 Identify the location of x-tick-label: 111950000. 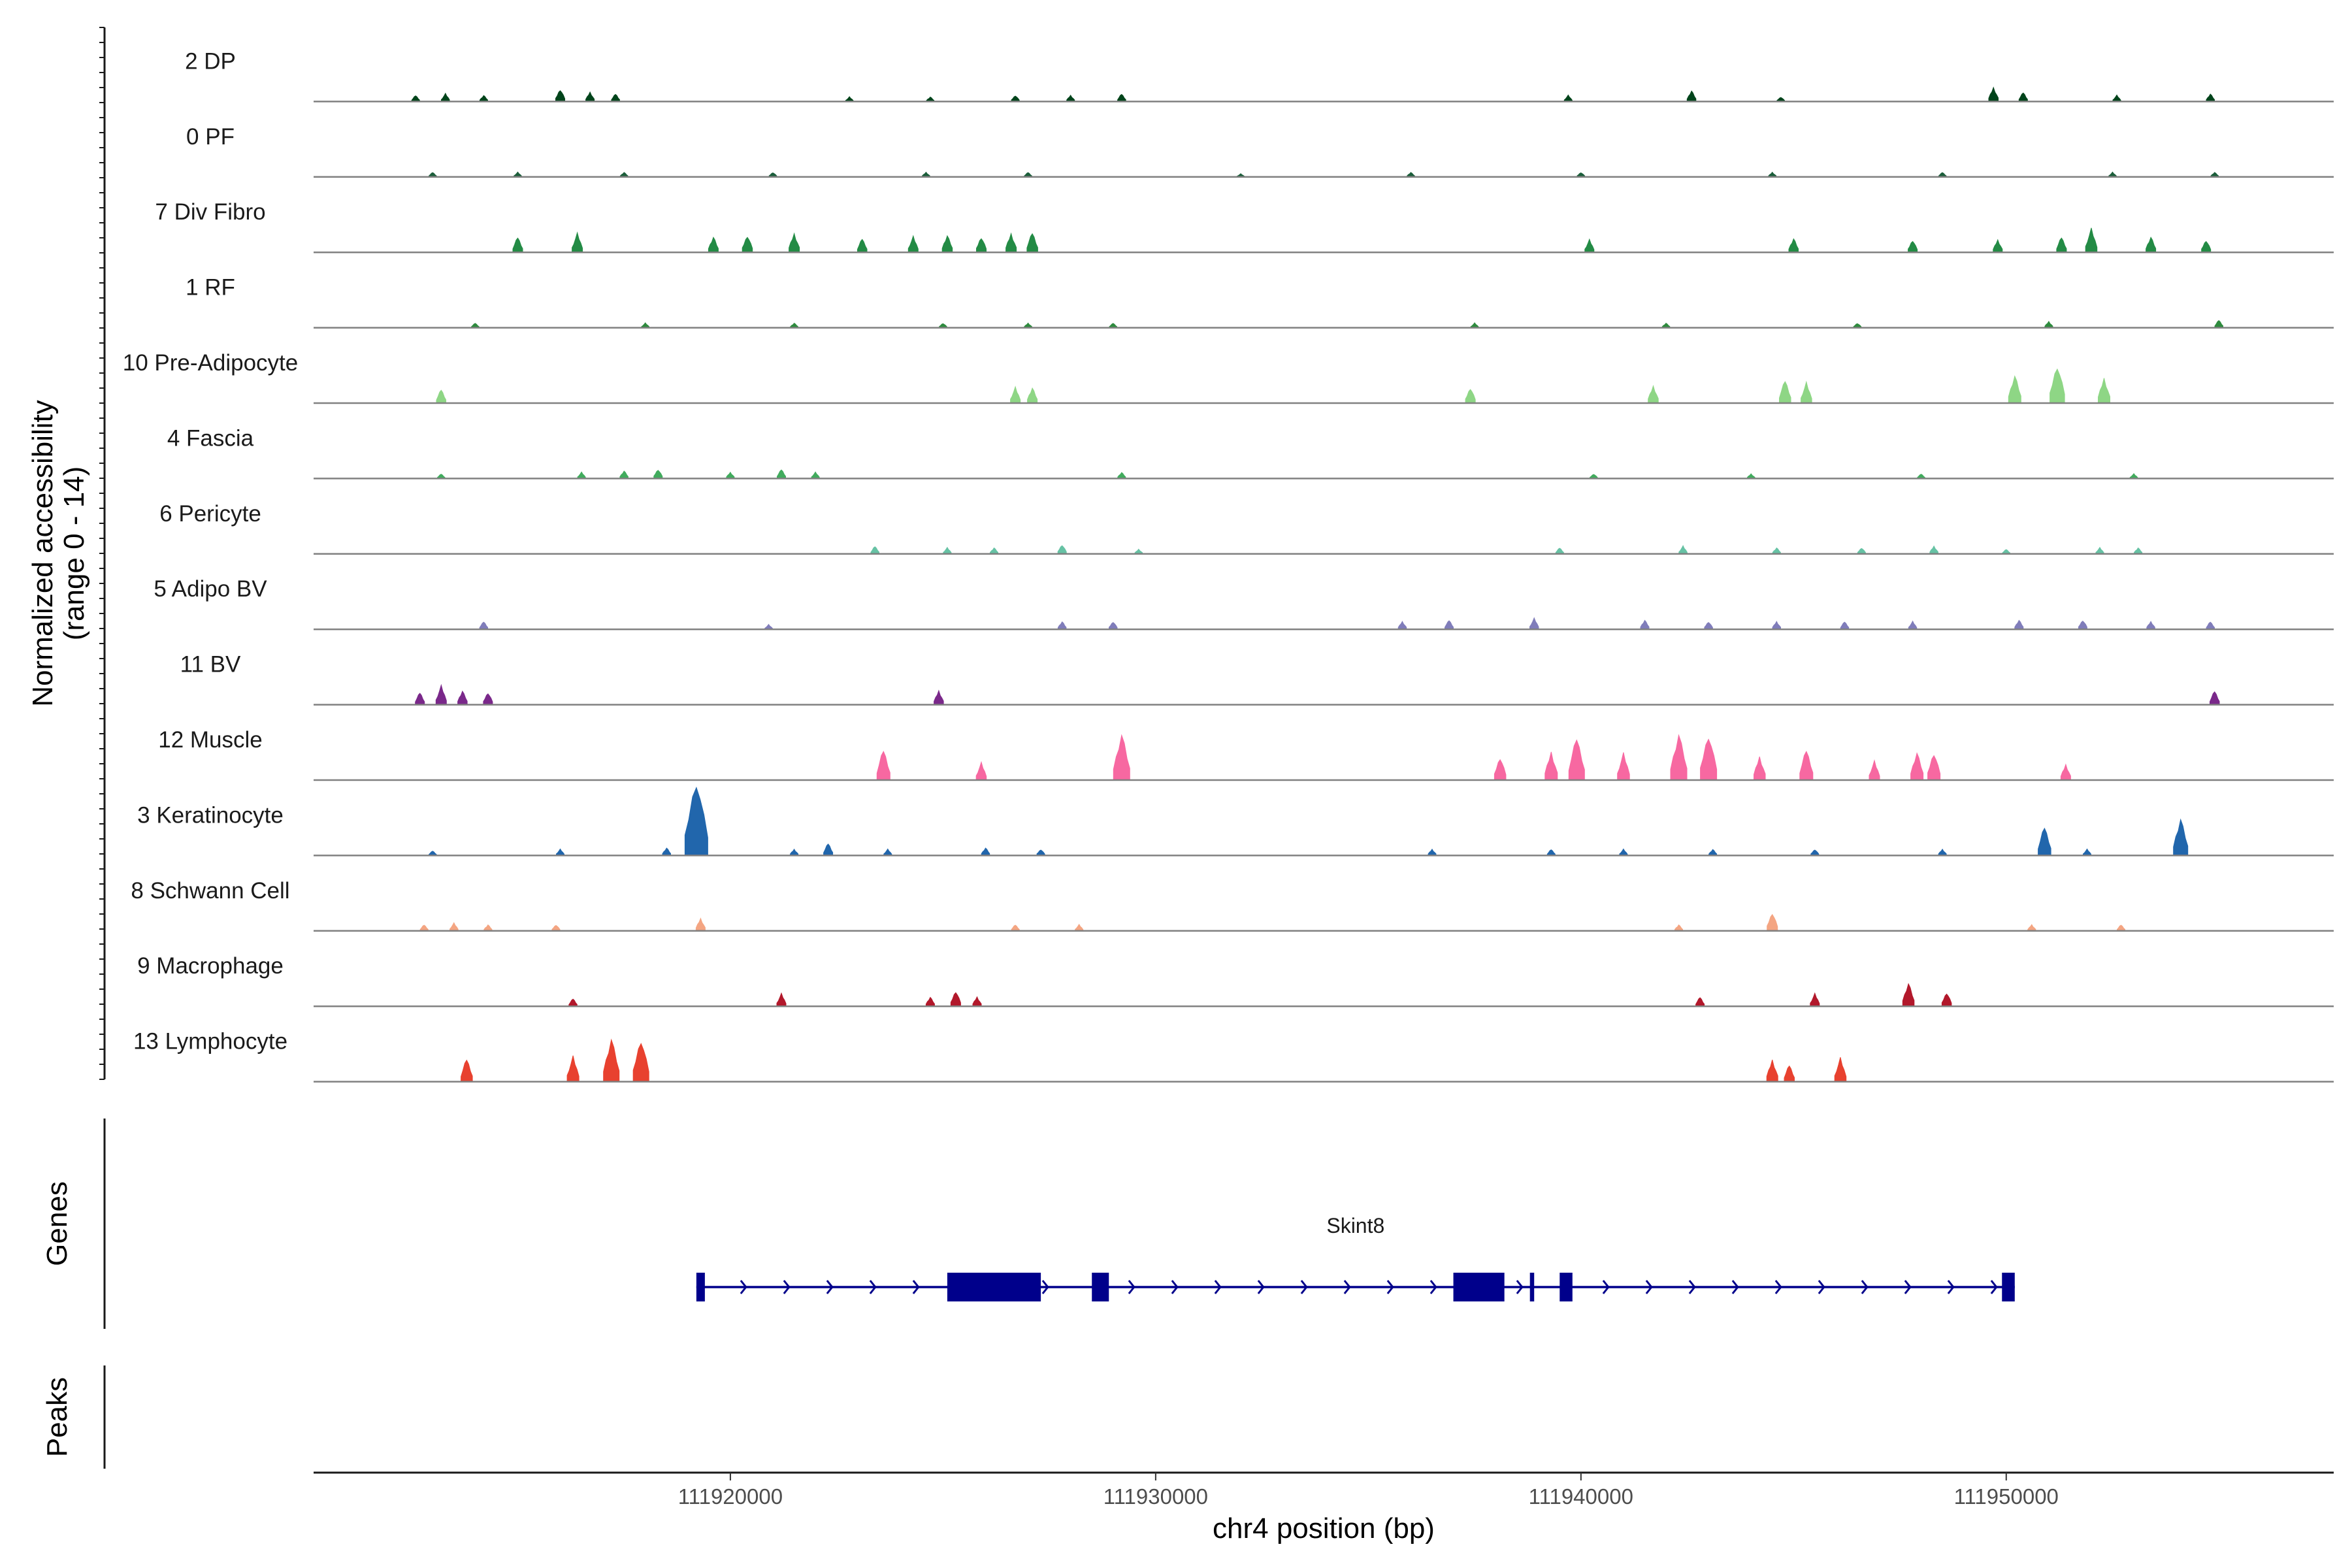
(2006, 1496).